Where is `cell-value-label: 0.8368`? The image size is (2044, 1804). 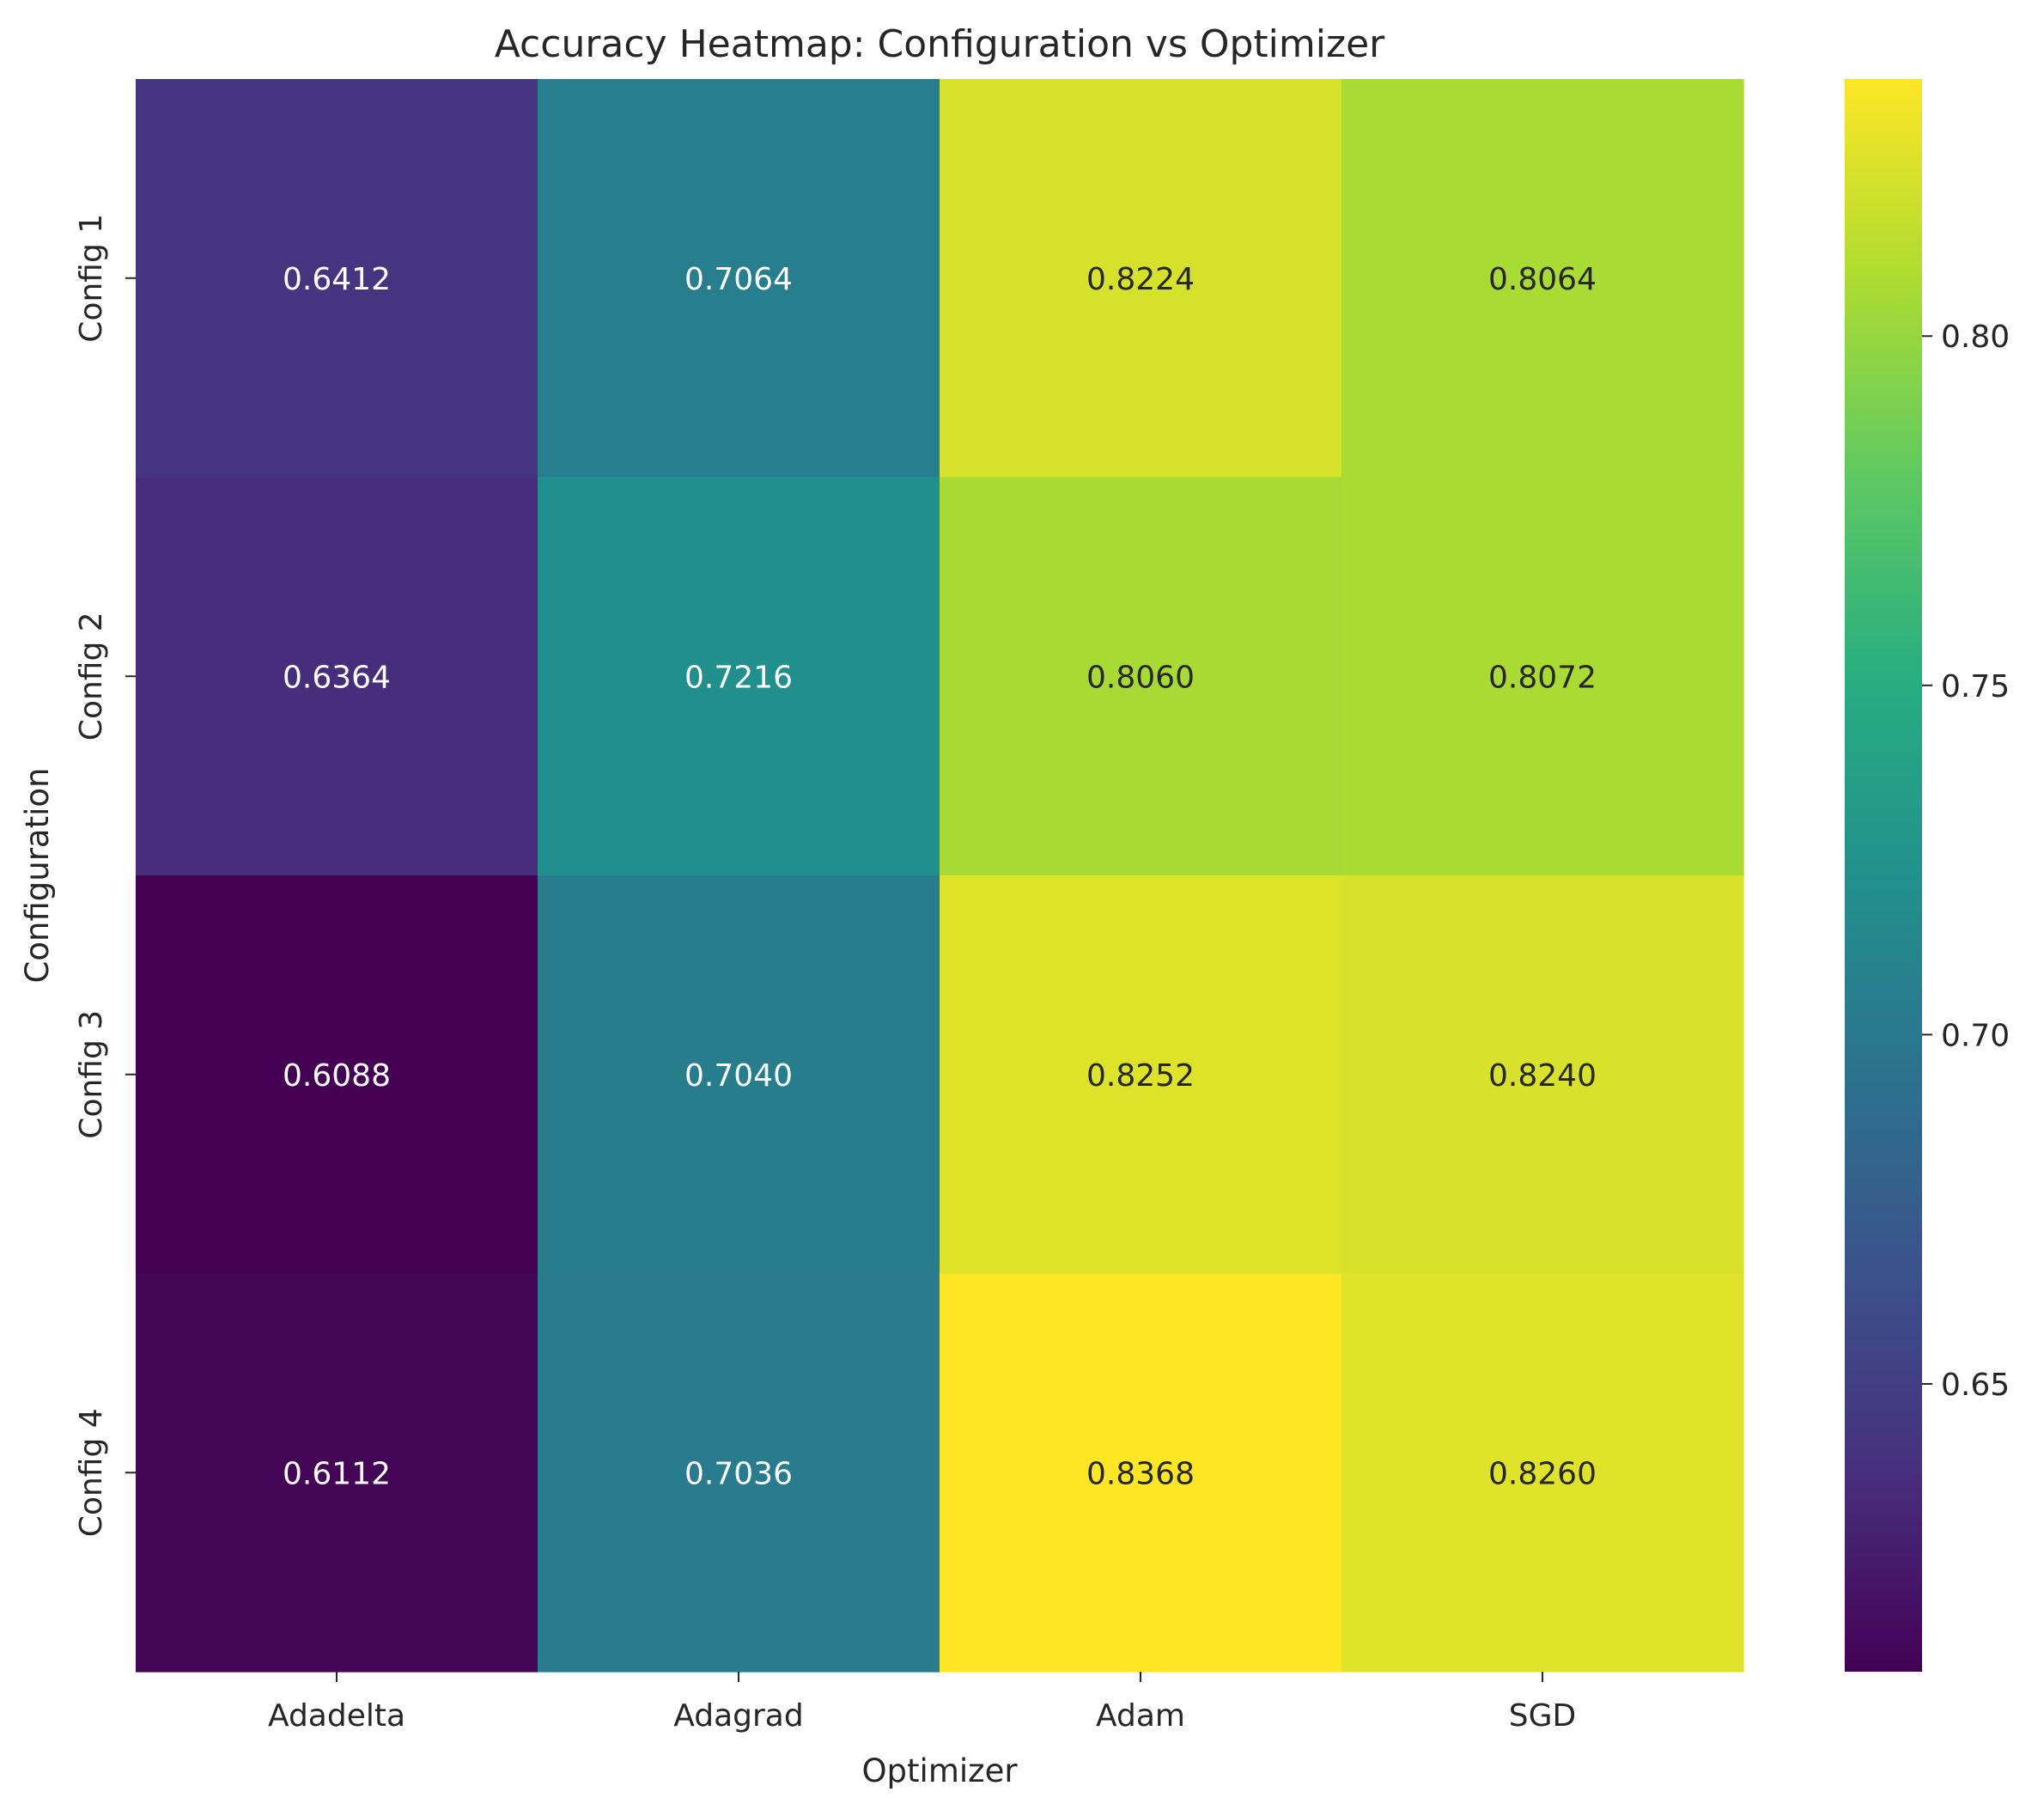
cell-value-label: 0.8368 is located at coordinates (1140, 1473).